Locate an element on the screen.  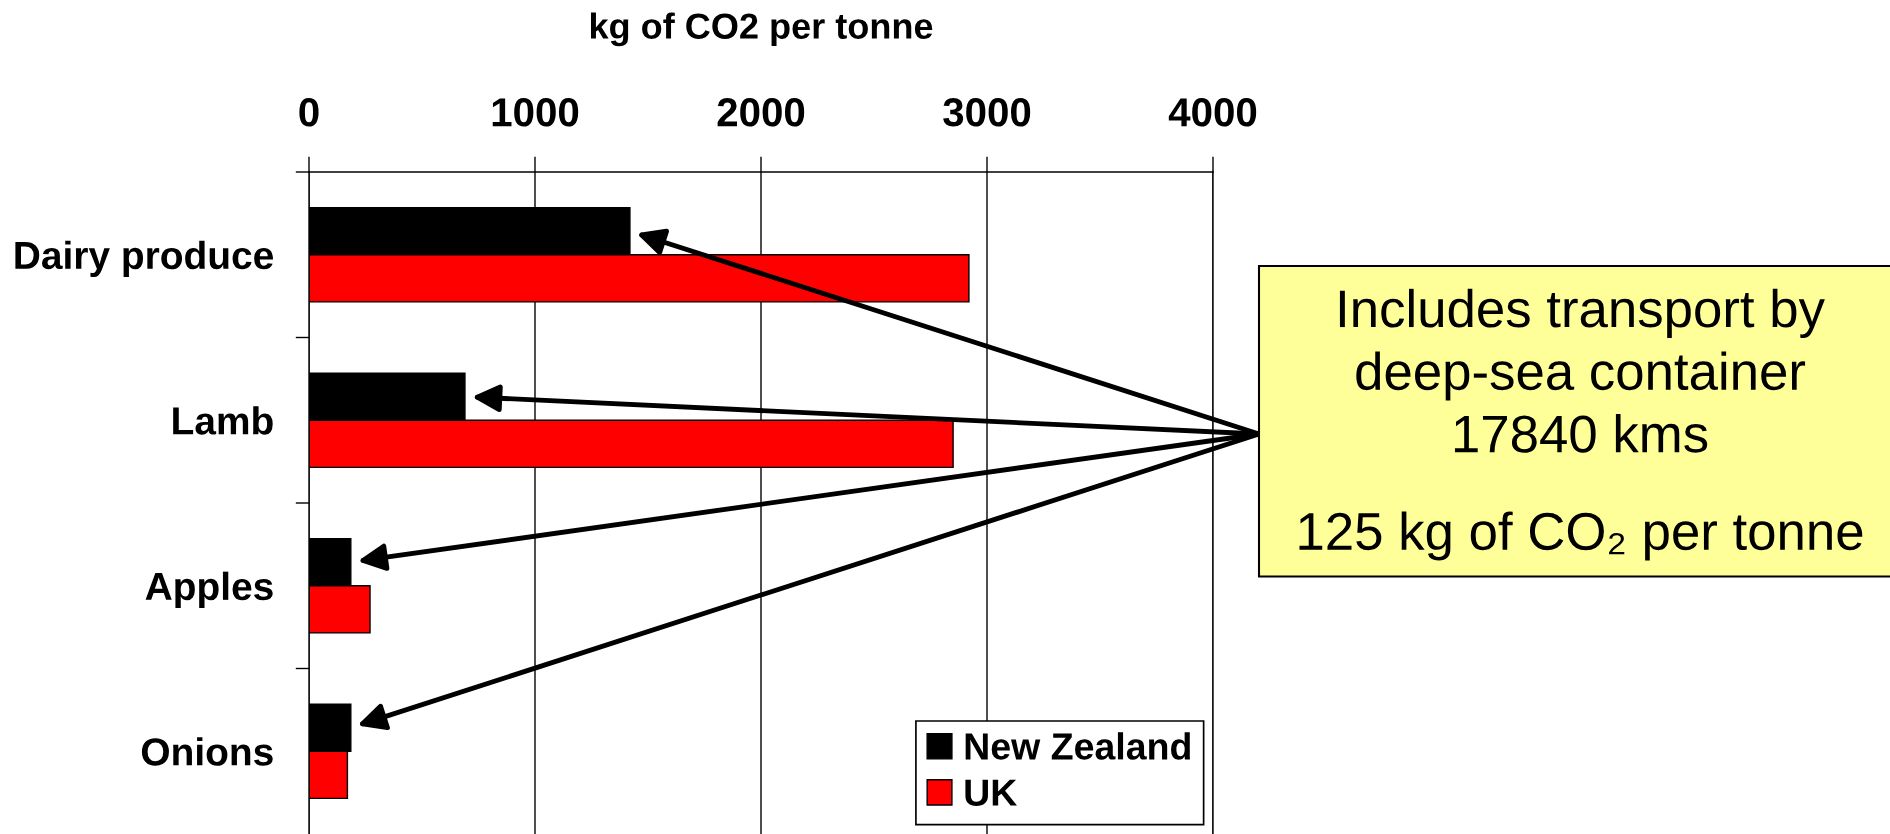
x-tick-label: 0 is located at coordinates (309, 112).